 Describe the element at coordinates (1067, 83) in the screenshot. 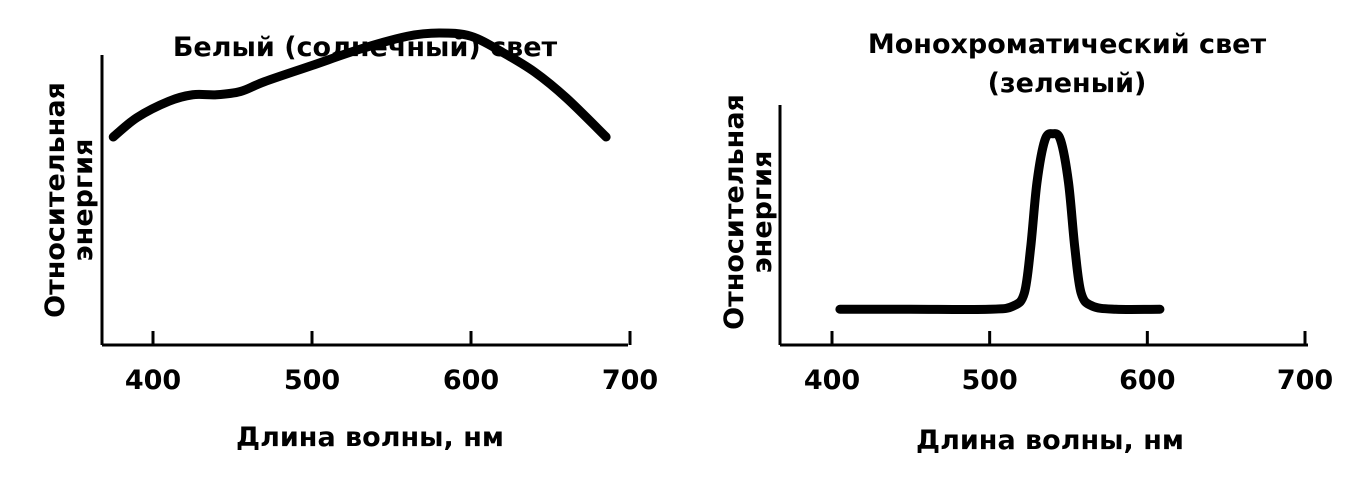

I see `chart-title-line-2: (зеленый)` at that location.